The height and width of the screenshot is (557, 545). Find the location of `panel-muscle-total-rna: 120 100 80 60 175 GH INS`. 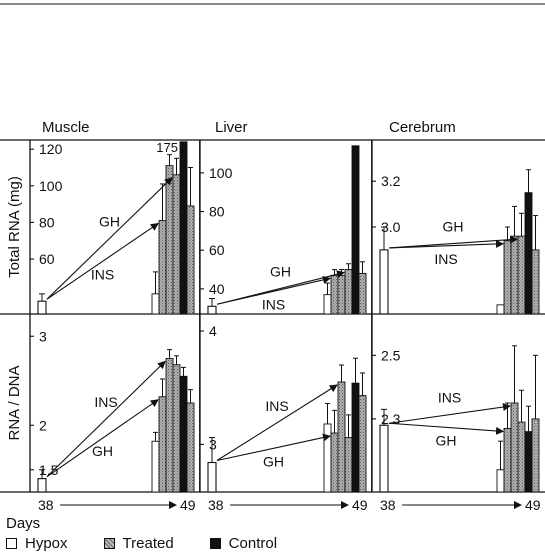

panel-muscle-total-rna: 120 100 80 60 175 GH INS is located at coordinates (114, 227).